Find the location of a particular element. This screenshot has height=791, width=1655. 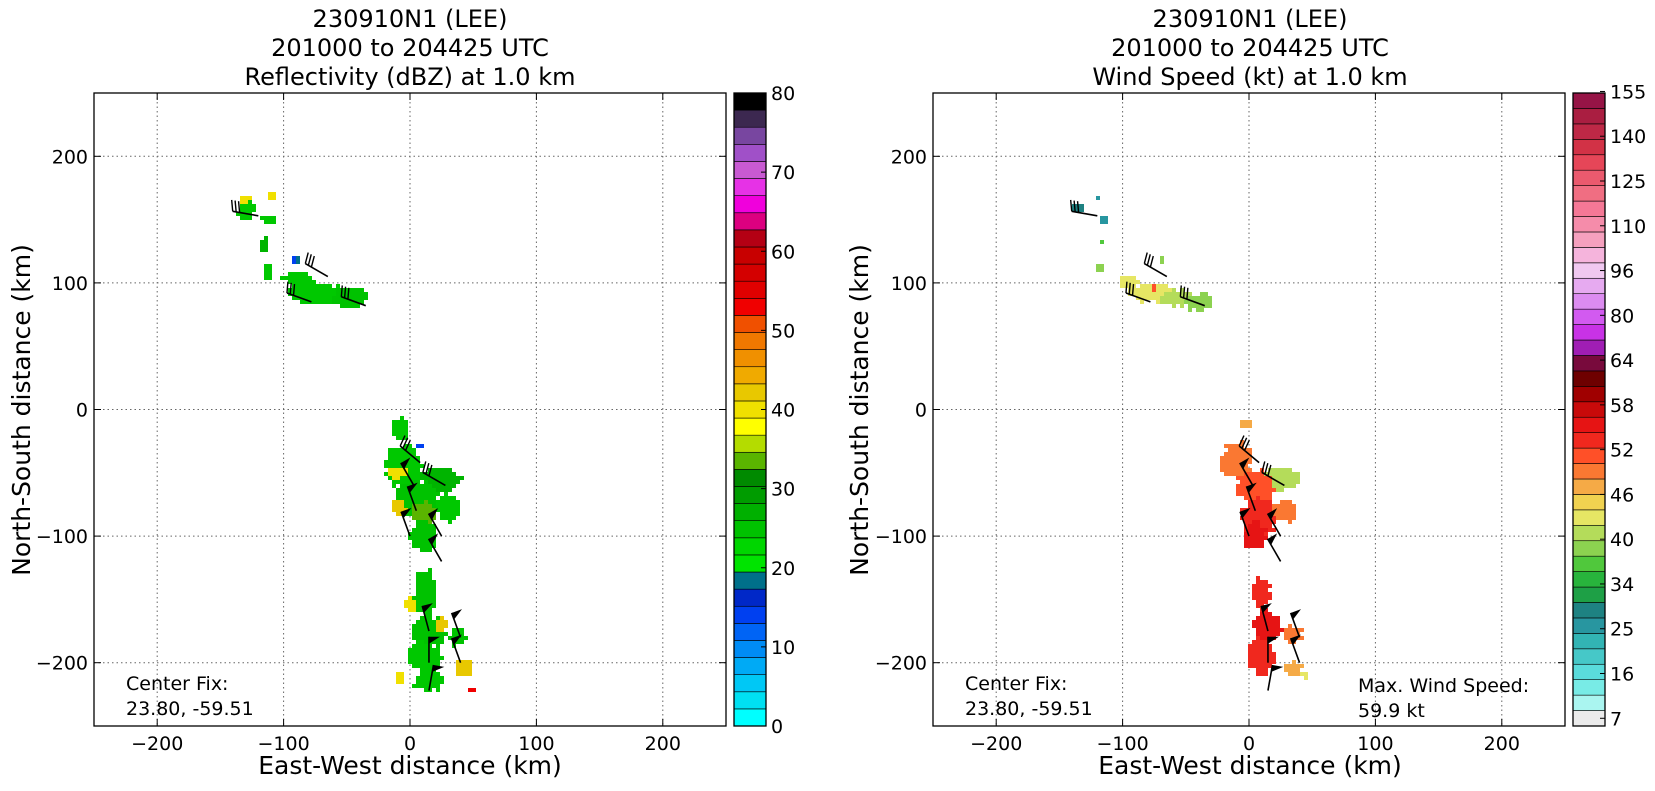

center-fix-label: Center Fix: is located at coordinates (177, 684).